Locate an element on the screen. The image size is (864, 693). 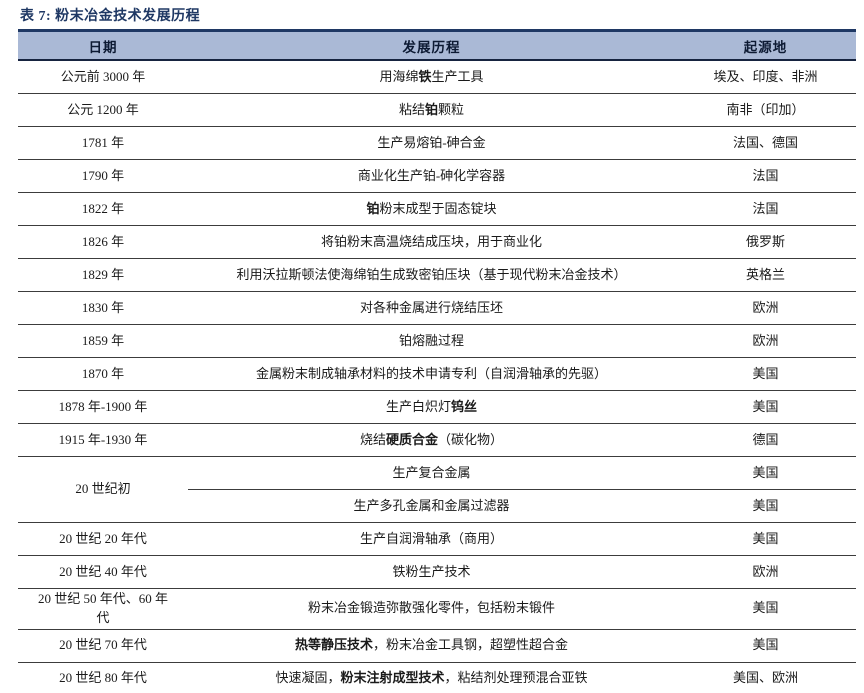
cell-development: 生产多孔金属和金属过滤器 is located at coordinates (431, 506).